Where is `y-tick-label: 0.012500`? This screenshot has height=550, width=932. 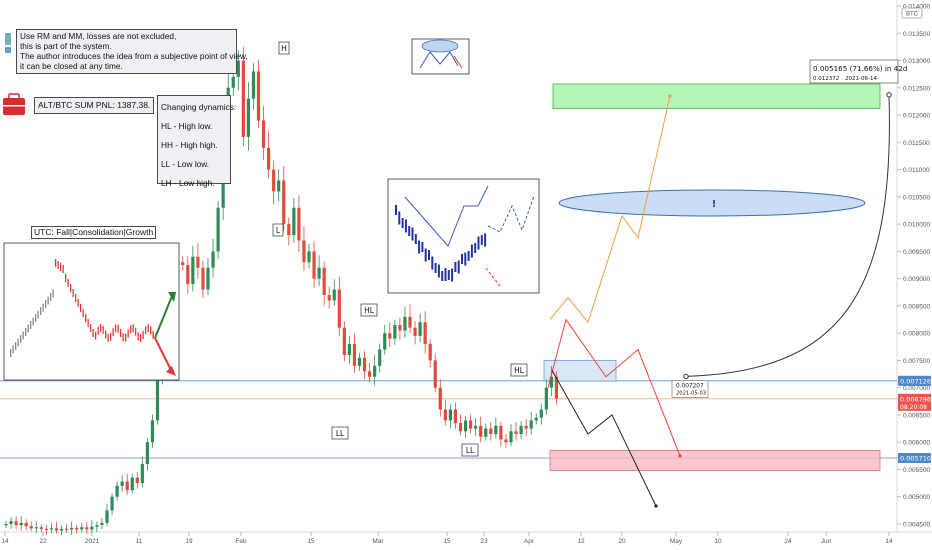
y-tick-label: 0.012500 is located at coordinates (916, 88).